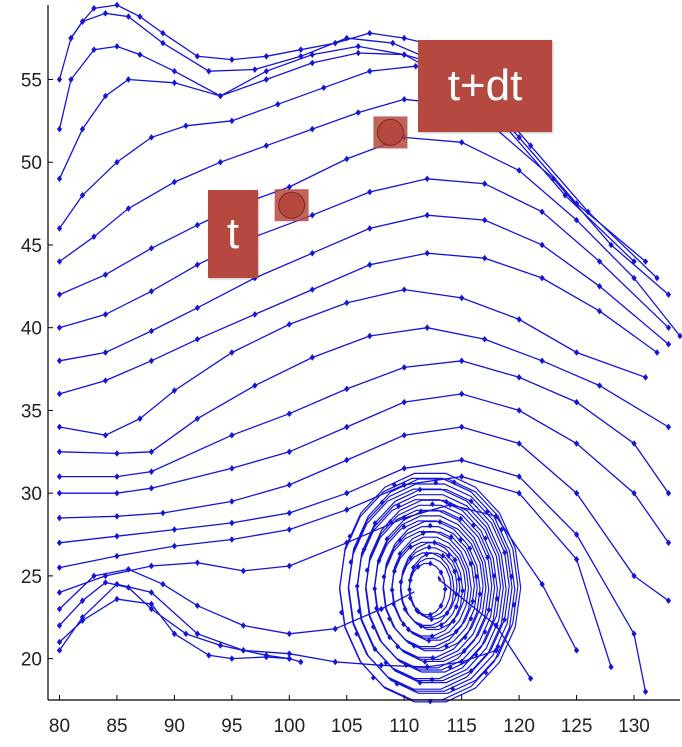  What do you see at coordinates (174, 629) in the screenshot?
I see `series-line` at bounding box center [174, 629].